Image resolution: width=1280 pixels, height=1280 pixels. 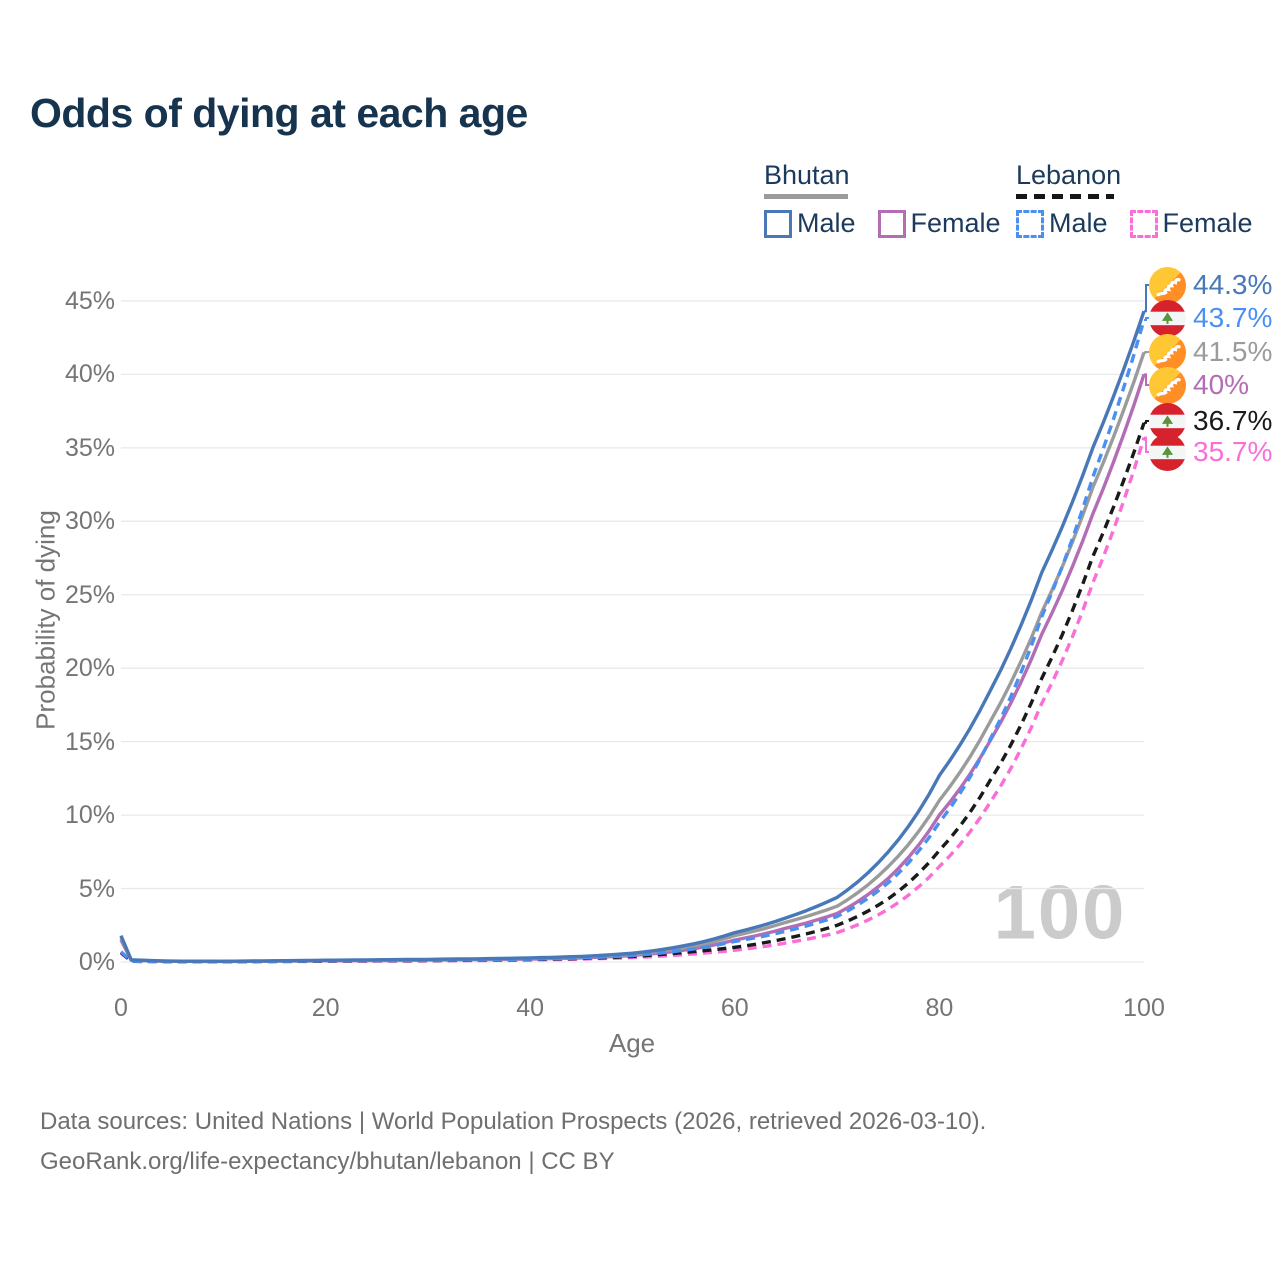 What do you see at coordinates (89, 815) in the screenshot?
I see `y-tick-label-10: 10%` at bounding box center [89, 815].